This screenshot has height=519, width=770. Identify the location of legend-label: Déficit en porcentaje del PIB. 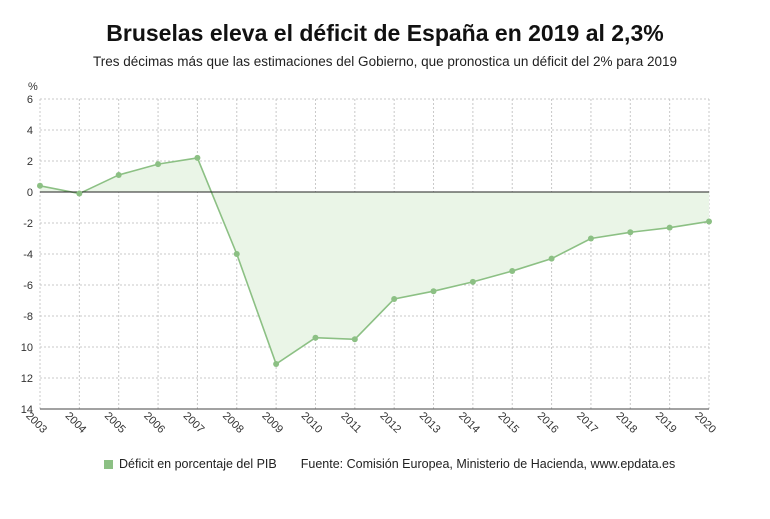
(198, 464).